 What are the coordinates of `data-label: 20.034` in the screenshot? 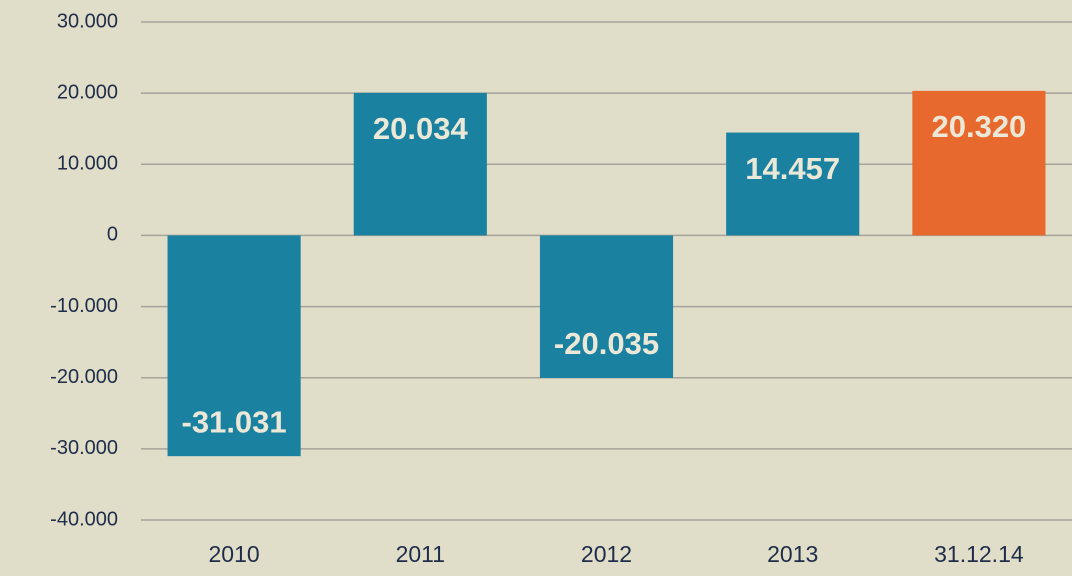 It's located at (421, 128).